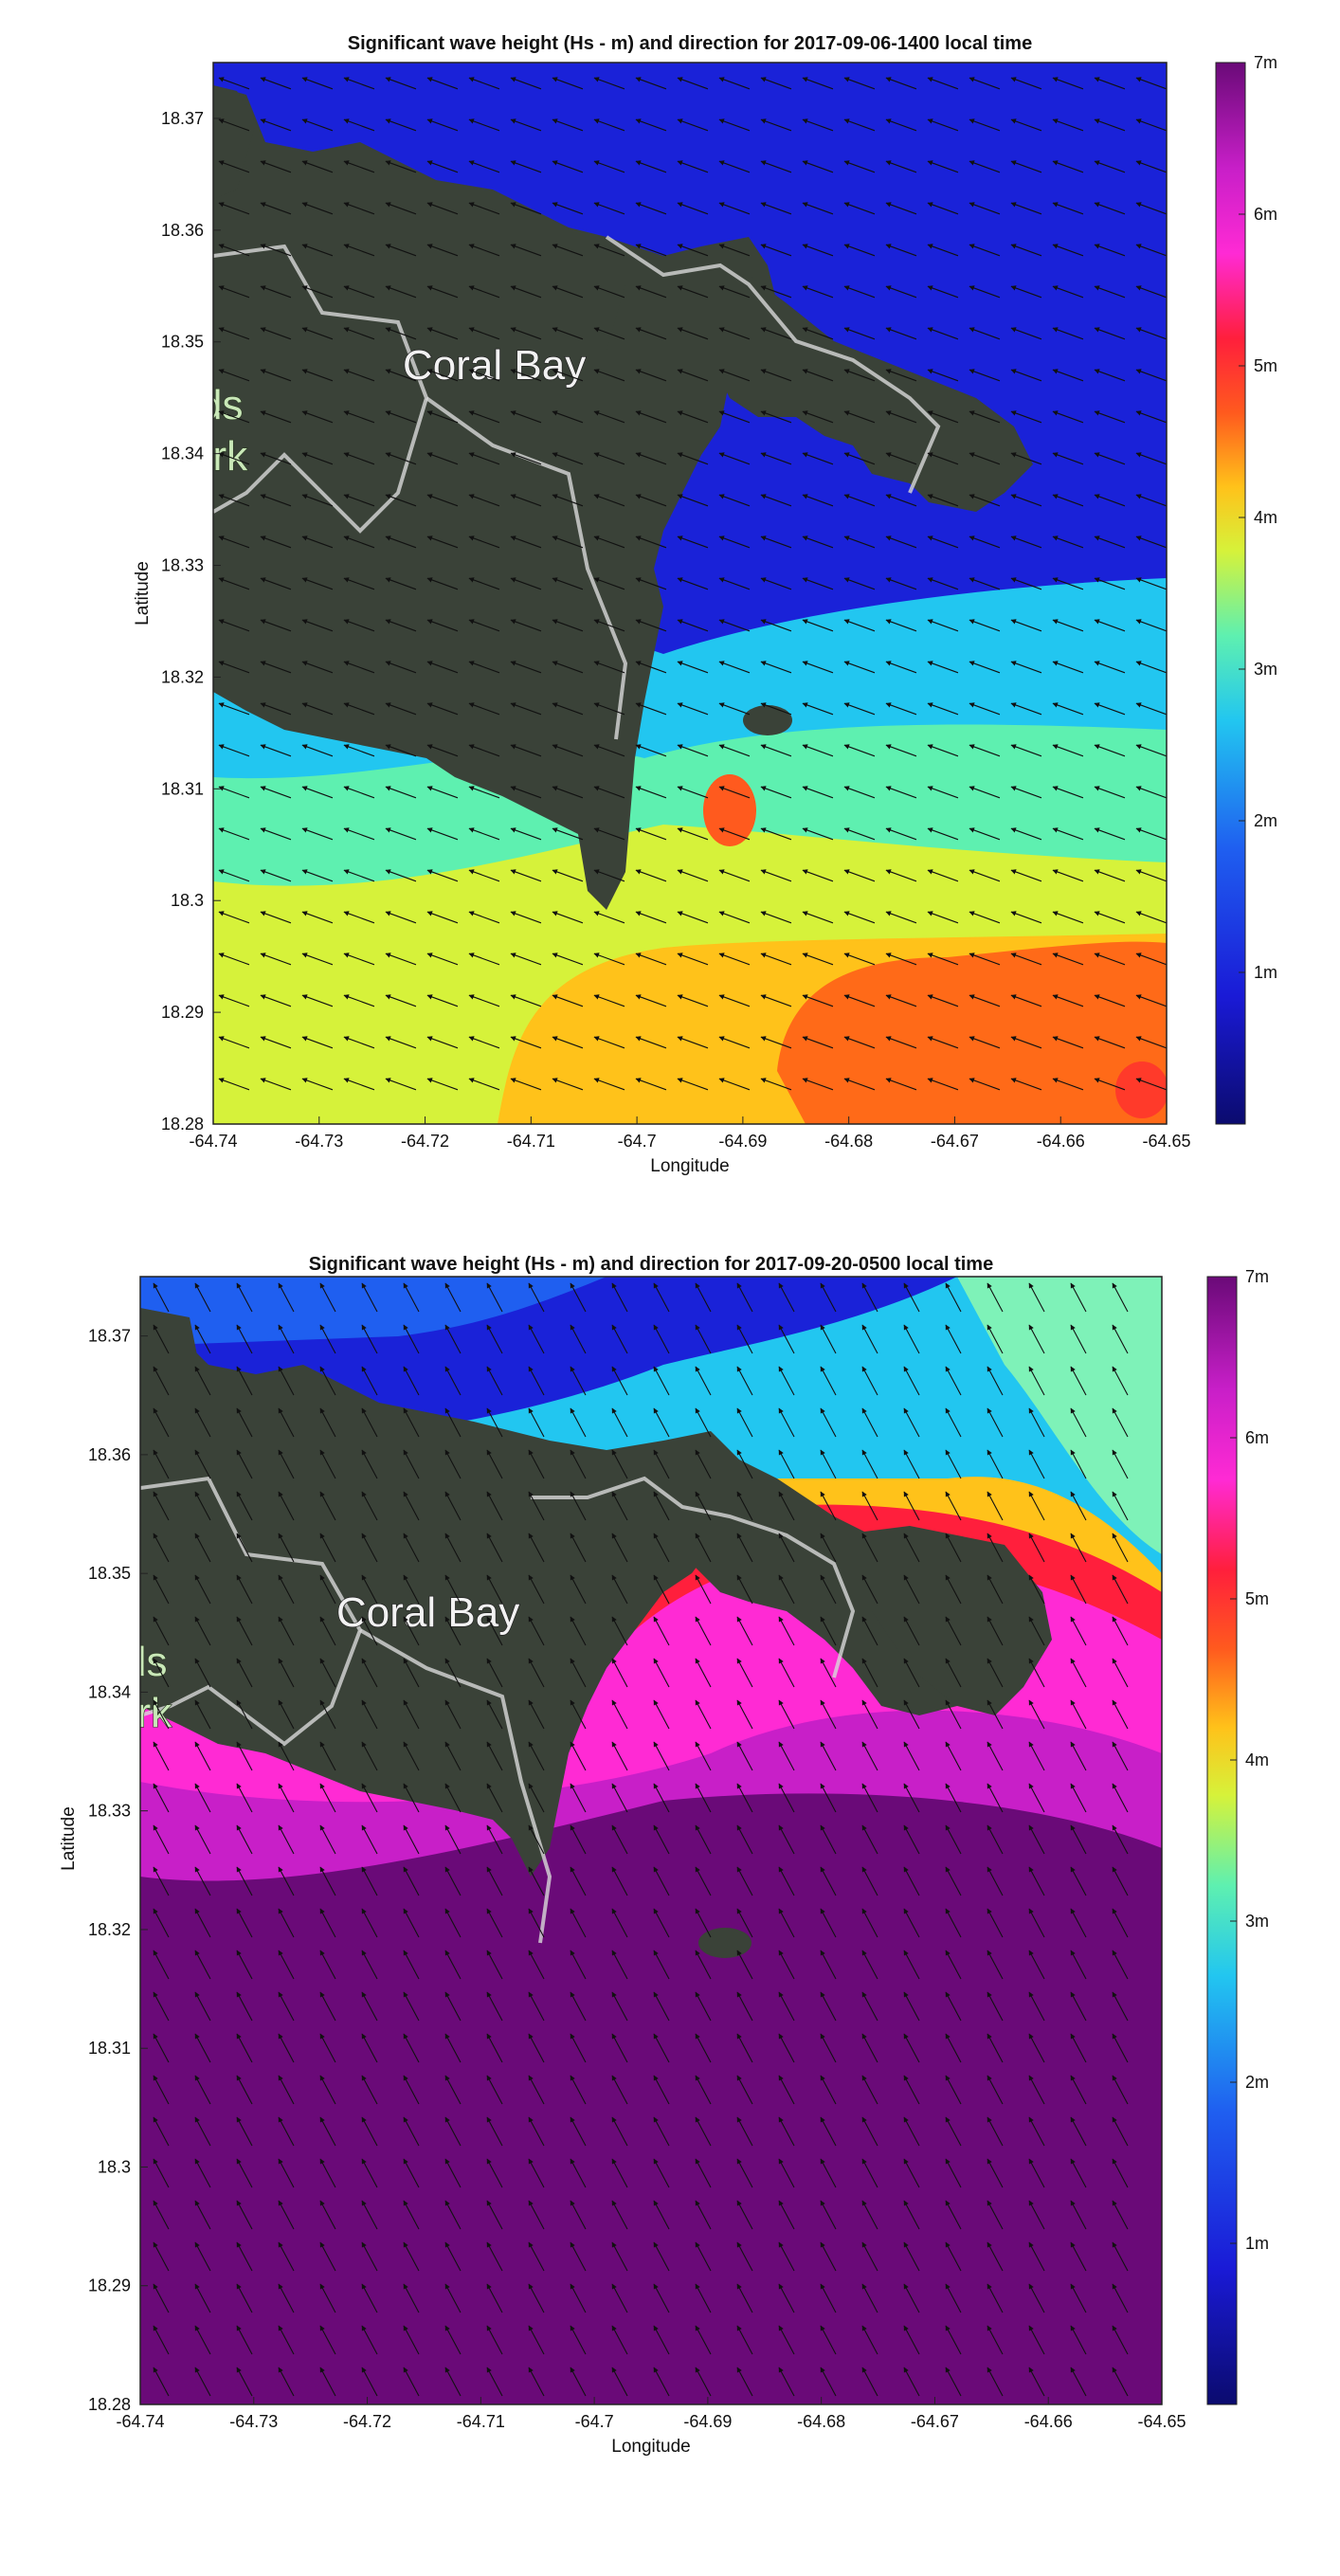 The width and height of the screenshot is (1340, 2576). Describe the element at coordinates (187, 900) in the screenshot. I see `y-tick-label: 18.3` at that location.